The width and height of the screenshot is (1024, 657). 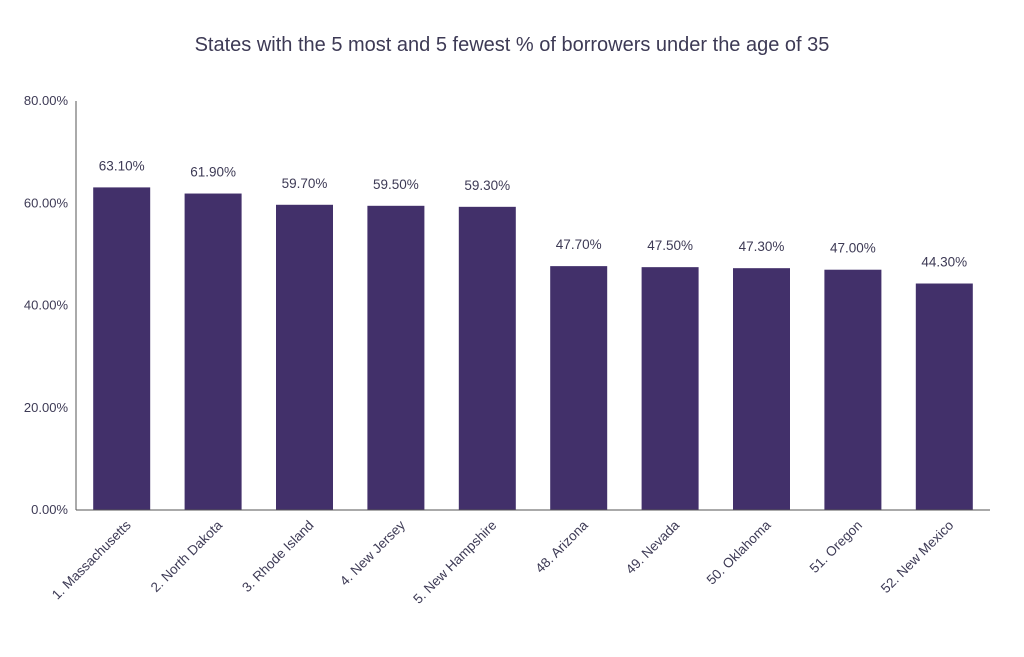 What do you see at coordinates (836, 547) in the screenshot?
I see `x-tick-label: 51. Oregon` at bounding box center [836, 547].